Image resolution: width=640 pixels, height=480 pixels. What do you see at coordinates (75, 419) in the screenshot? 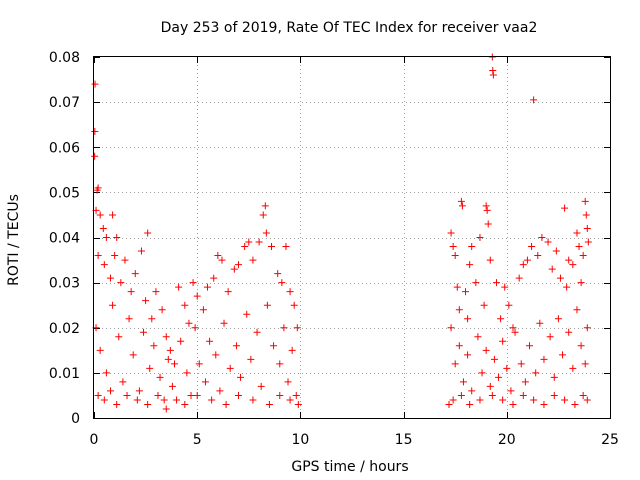
I see `y-tick-label: 0` at bounding box center [75, 419].